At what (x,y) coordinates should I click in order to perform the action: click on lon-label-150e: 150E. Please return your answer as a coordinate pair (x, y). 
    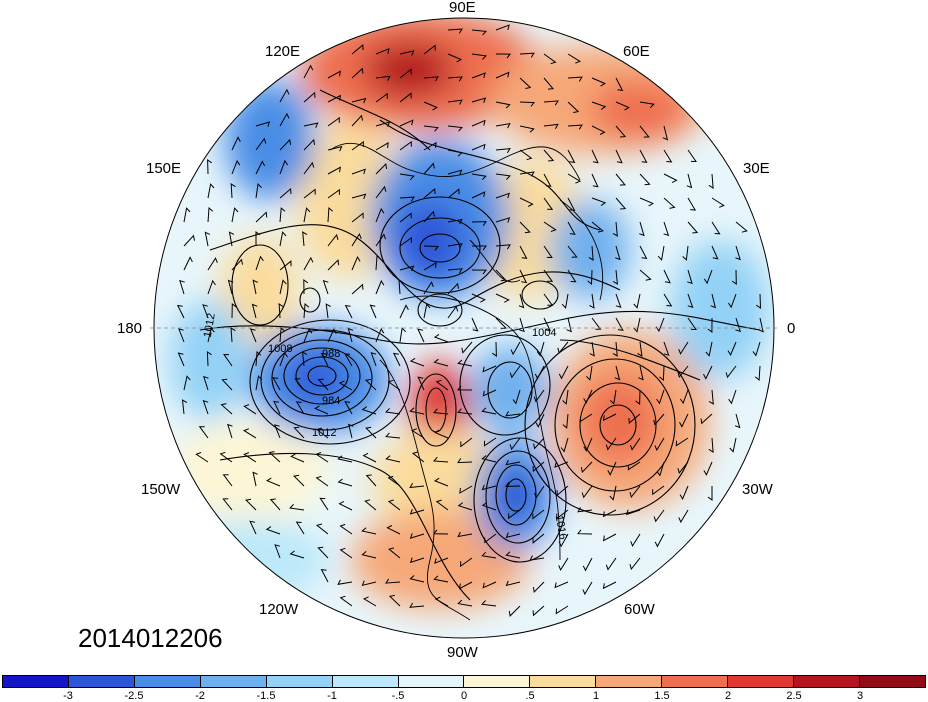
    Looking at the image, I should click on (164, 168).